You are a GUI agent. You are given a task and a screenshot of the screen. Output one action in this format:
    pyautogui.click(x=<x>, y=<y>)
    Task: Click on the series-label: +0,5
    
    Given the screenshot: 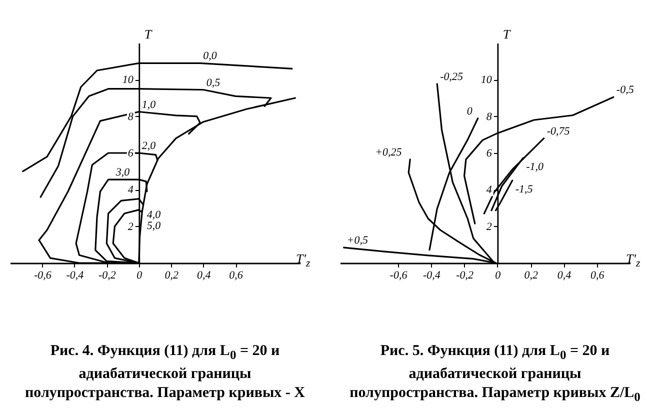 What is the action you would take?
    pyautogui.click(x=357, y=240)
    